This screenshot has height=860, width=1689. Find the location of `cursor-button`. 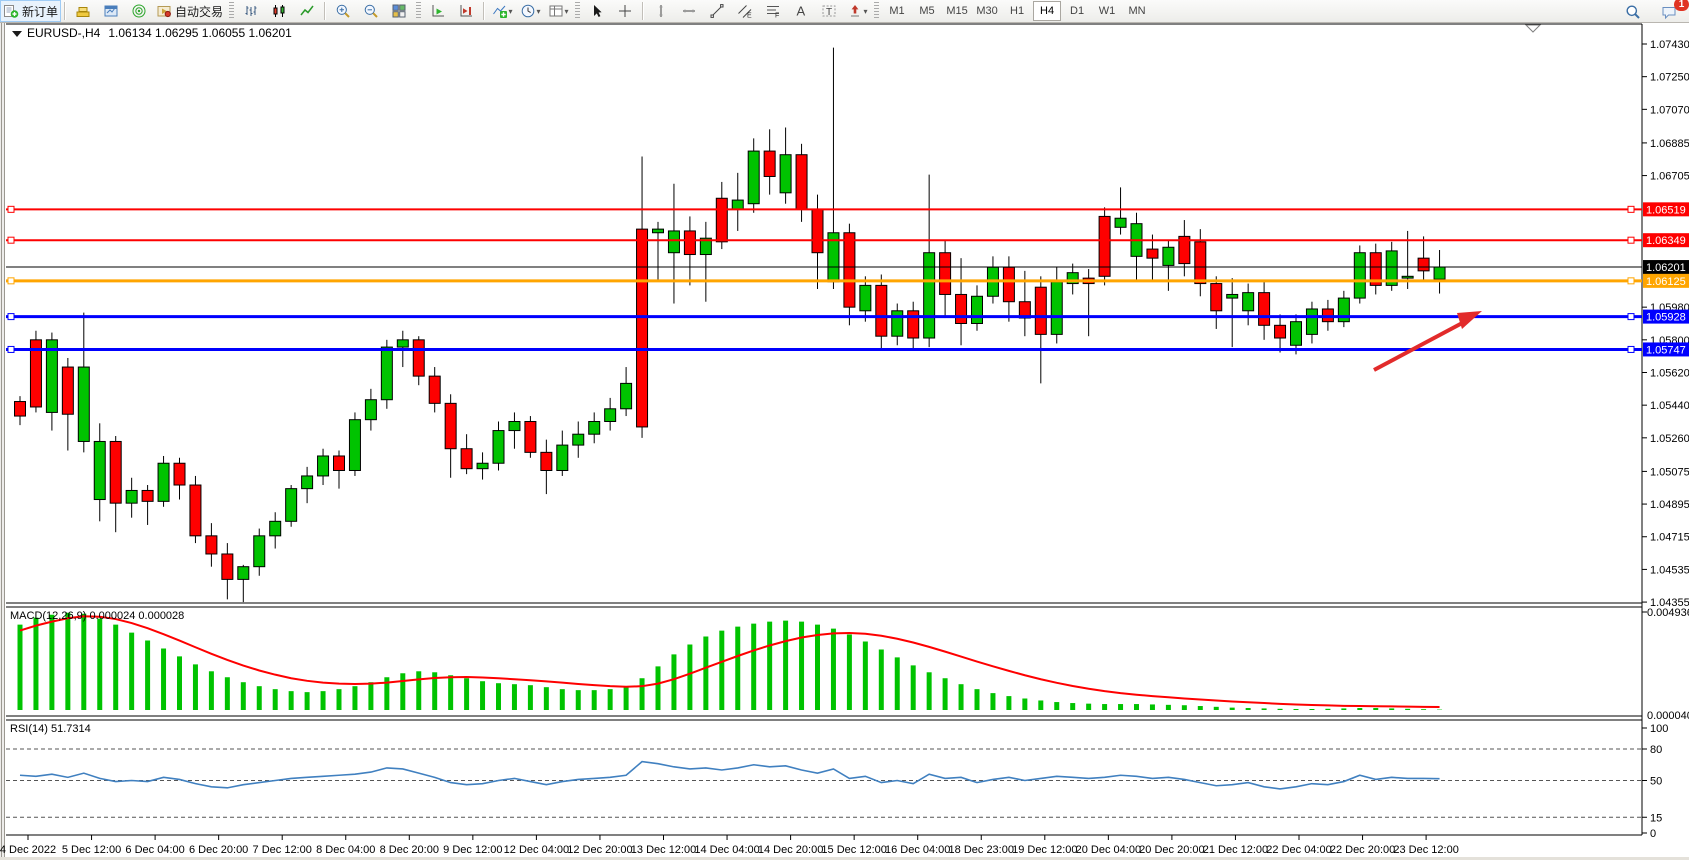

cursor-button is located at coordinates (597, 11).